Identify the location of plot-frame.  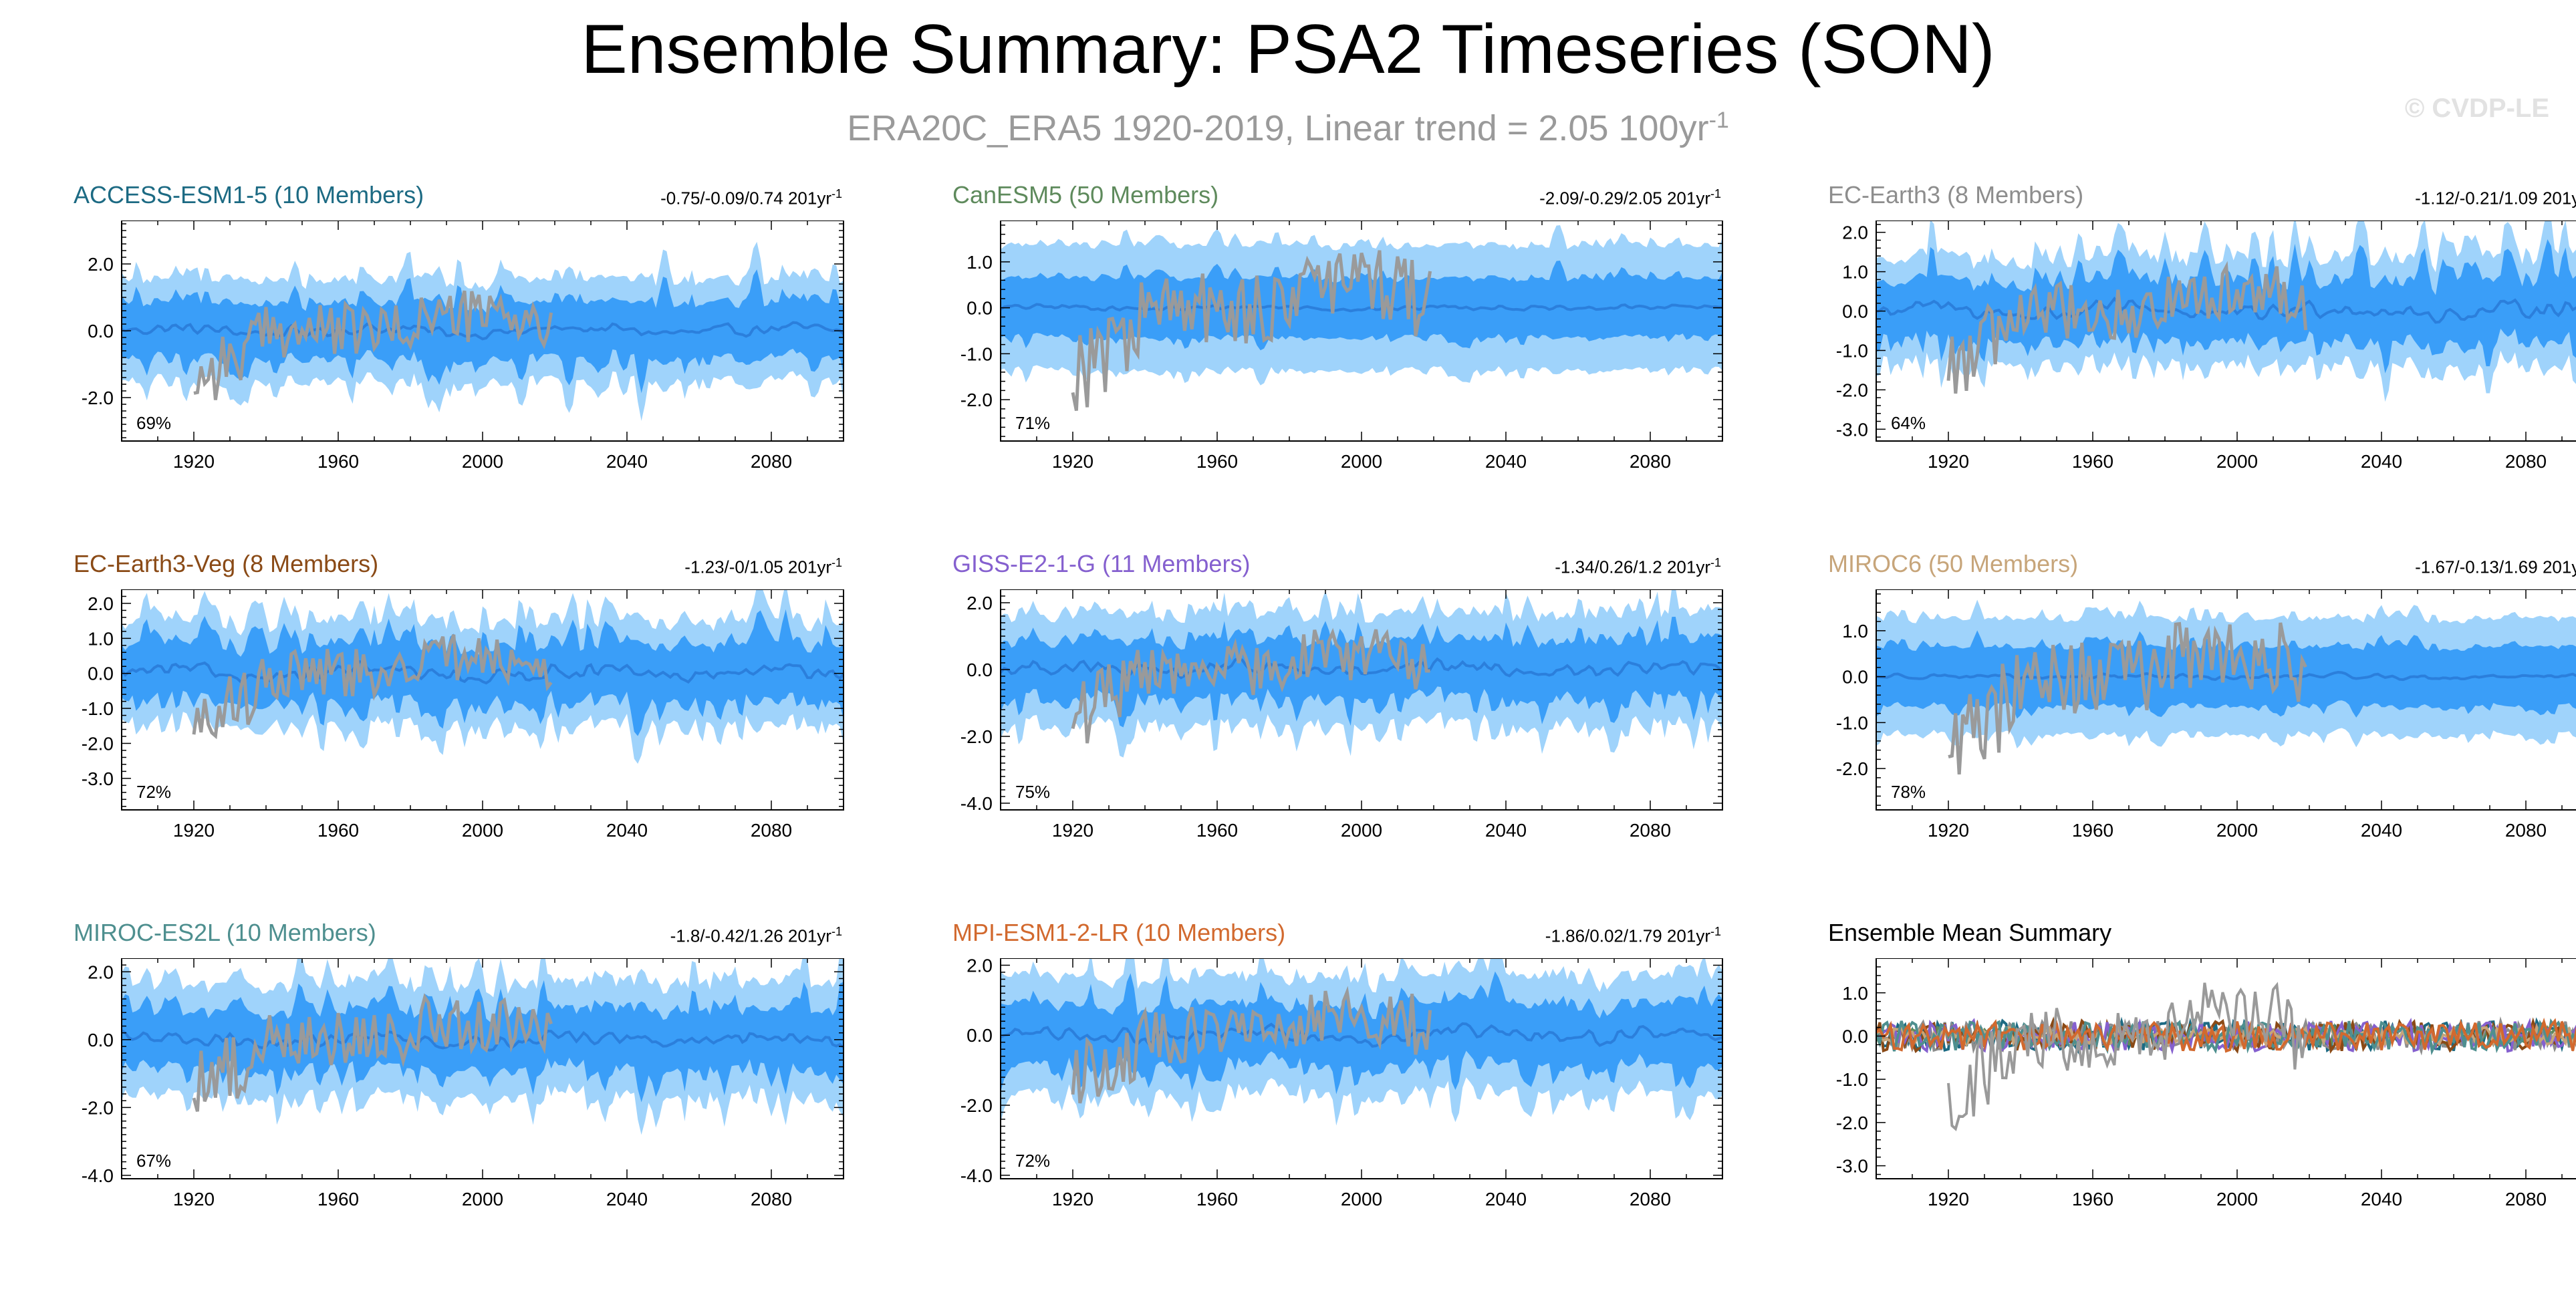
(2226, 1068).